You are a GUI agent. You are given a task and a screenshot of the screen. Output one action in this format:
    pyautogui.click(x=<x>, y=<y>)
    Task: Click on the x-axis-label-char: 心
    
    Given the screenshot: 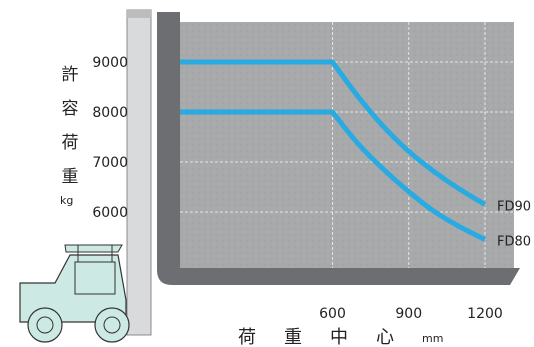 What is the action you would take?
    pyautogui.click(x=385, y=337)
    